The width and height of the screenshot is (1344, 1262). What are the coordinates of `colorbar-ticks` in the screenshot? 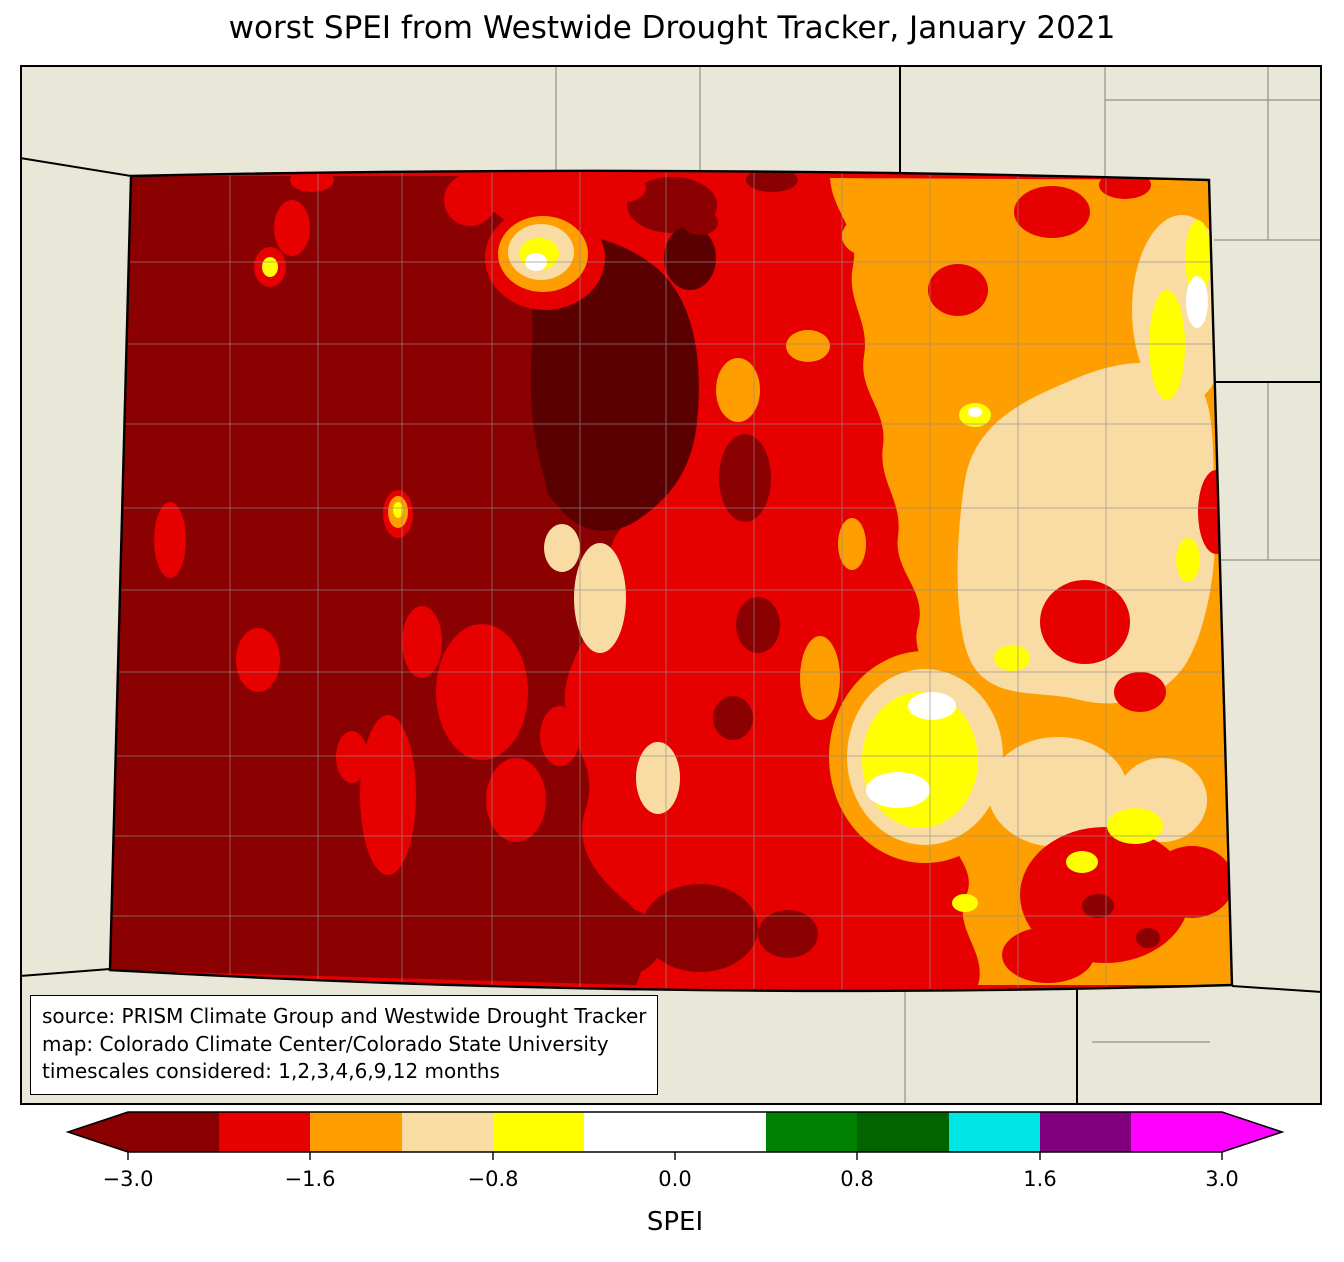 It's located at (675, 1156).